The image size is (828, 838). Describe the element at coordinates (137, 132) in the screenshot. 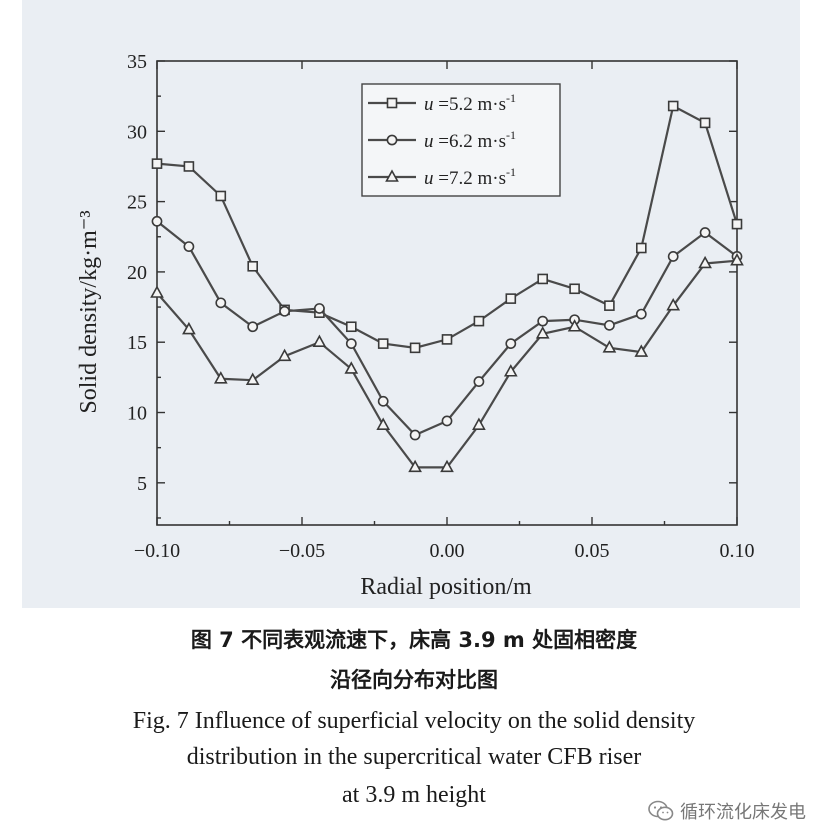

I see `y-tick-label: 30` at that location.